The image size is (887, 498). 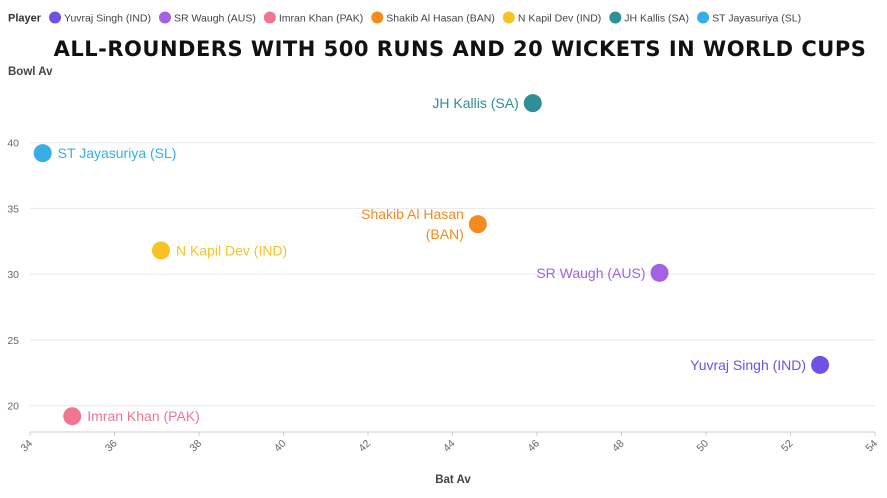 I want to click on x-tick-label: 46, so click(x=533, y=446).